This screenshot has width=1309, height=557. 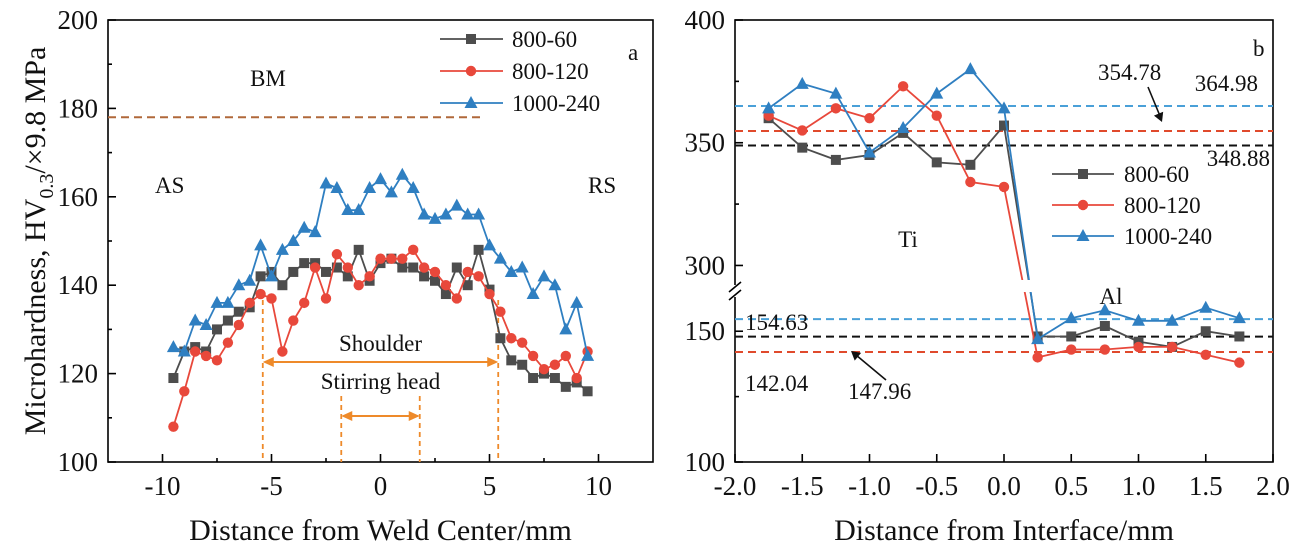 What do you see at coordinates (163, 486) in the screenshot?
I see `panel-a-x-tick-label: -10` at bounding box center [163, 486].